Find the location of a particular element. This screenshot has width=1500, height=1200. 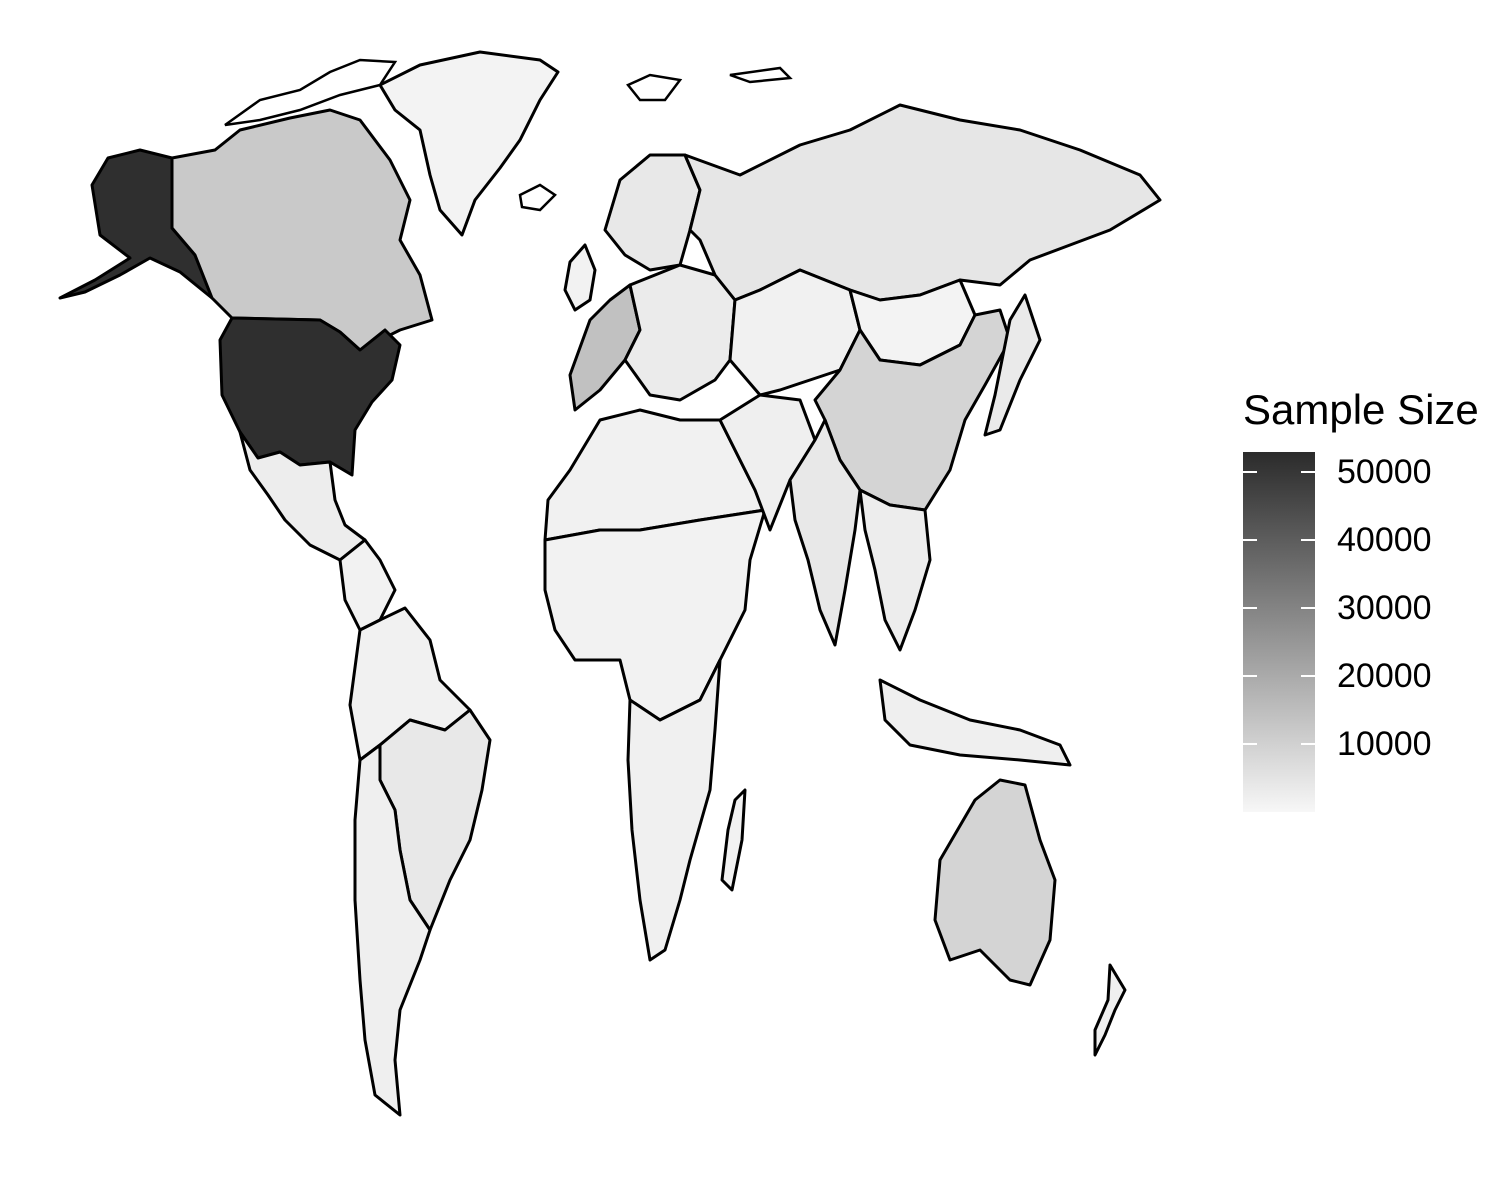

region-central-america is located at coordinates (367, 585).